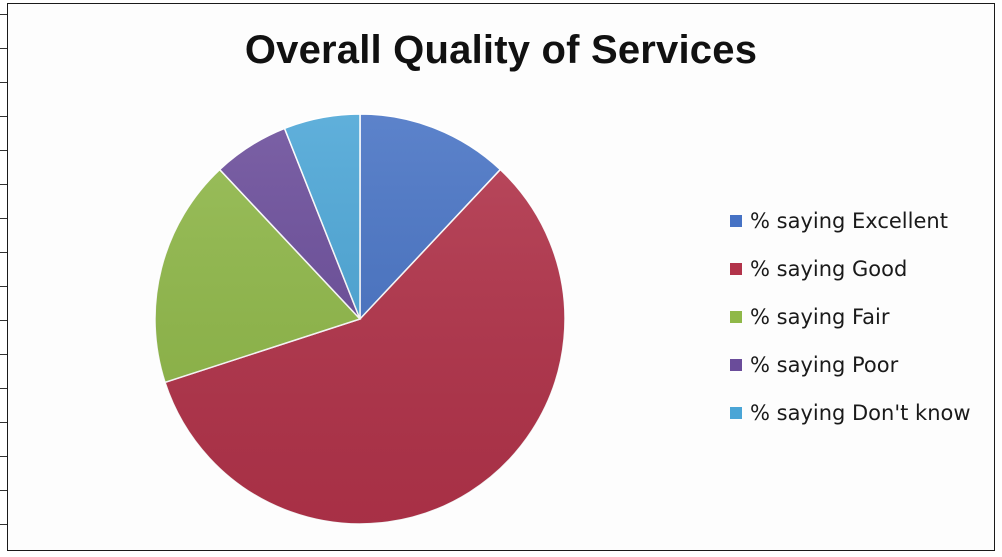  I want to click on legend-label-good: % saying Good, so click(829, 269).